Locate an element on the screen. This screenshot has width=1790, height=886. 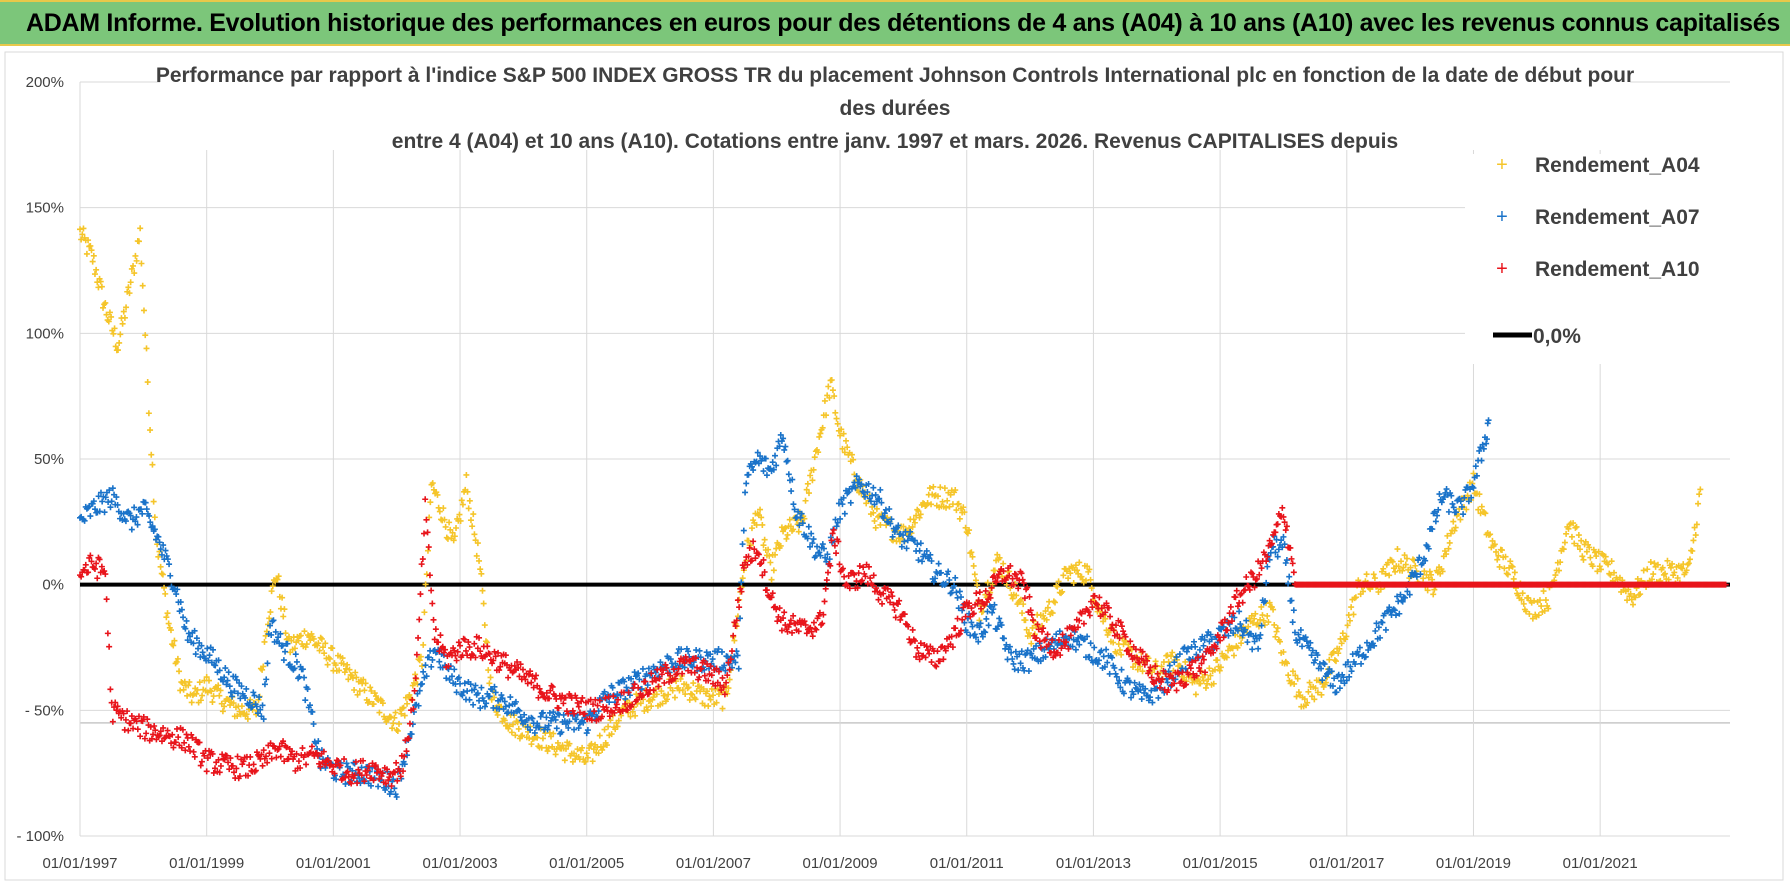
y-tick-label: 200% is located at coordinates (45, 82).